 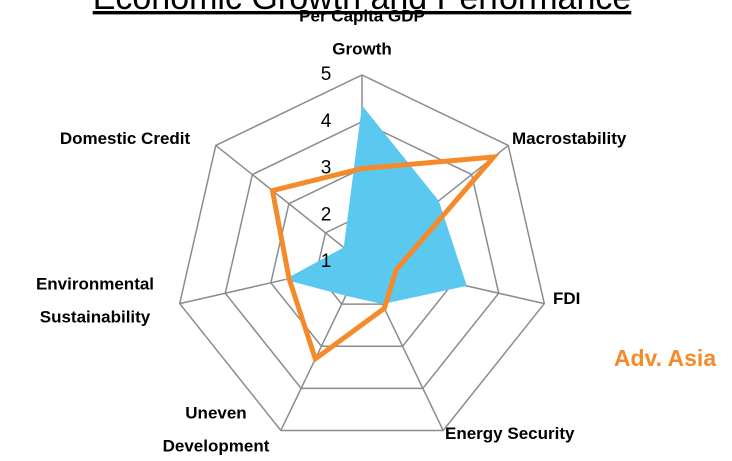 I want to click on category-label: Domestic Credit, so click(x=125, y=138).